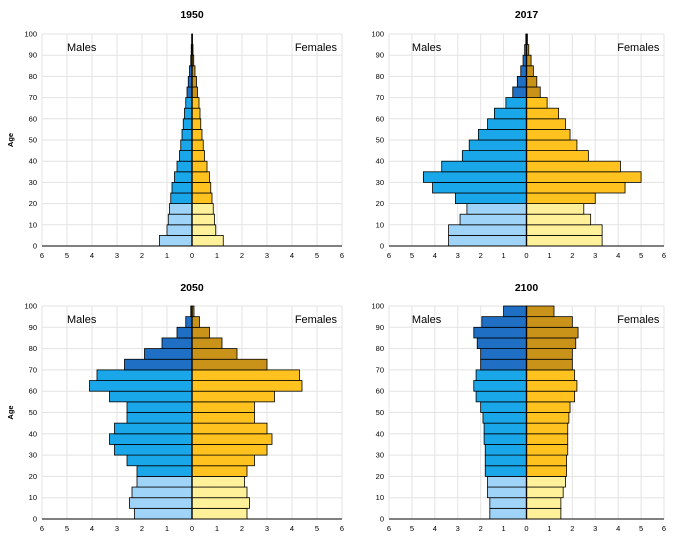 The image size is (679, 540). I want to click on y-tick-label: 10, so click(380, 497).